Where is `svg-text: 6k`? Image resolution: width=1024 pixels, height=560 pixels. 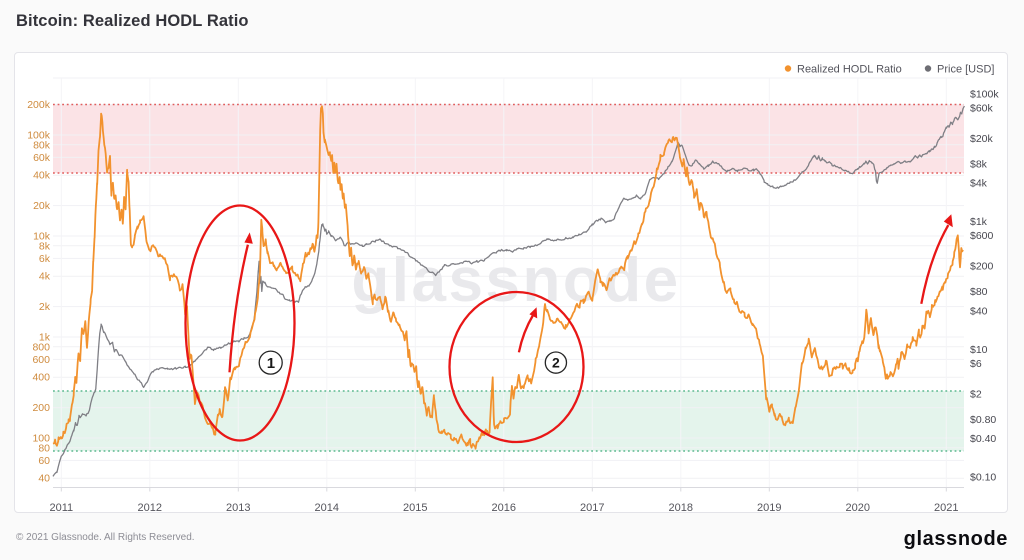
svg-text: 6k is located at coordinates (45, 259).